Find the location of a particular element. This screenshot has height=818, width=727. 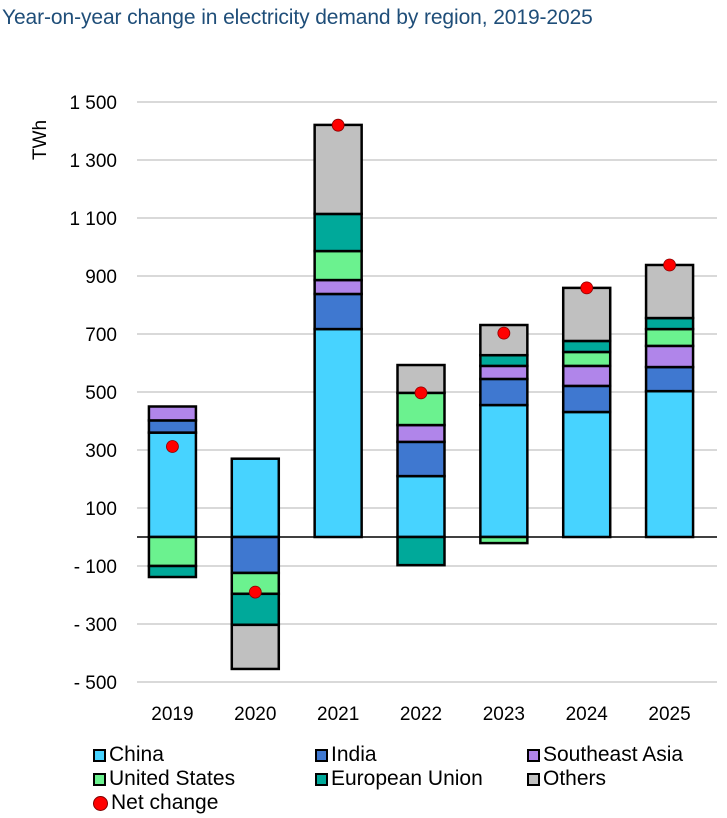

y-tick-label: - 300 is located at coordinates (95, 625).